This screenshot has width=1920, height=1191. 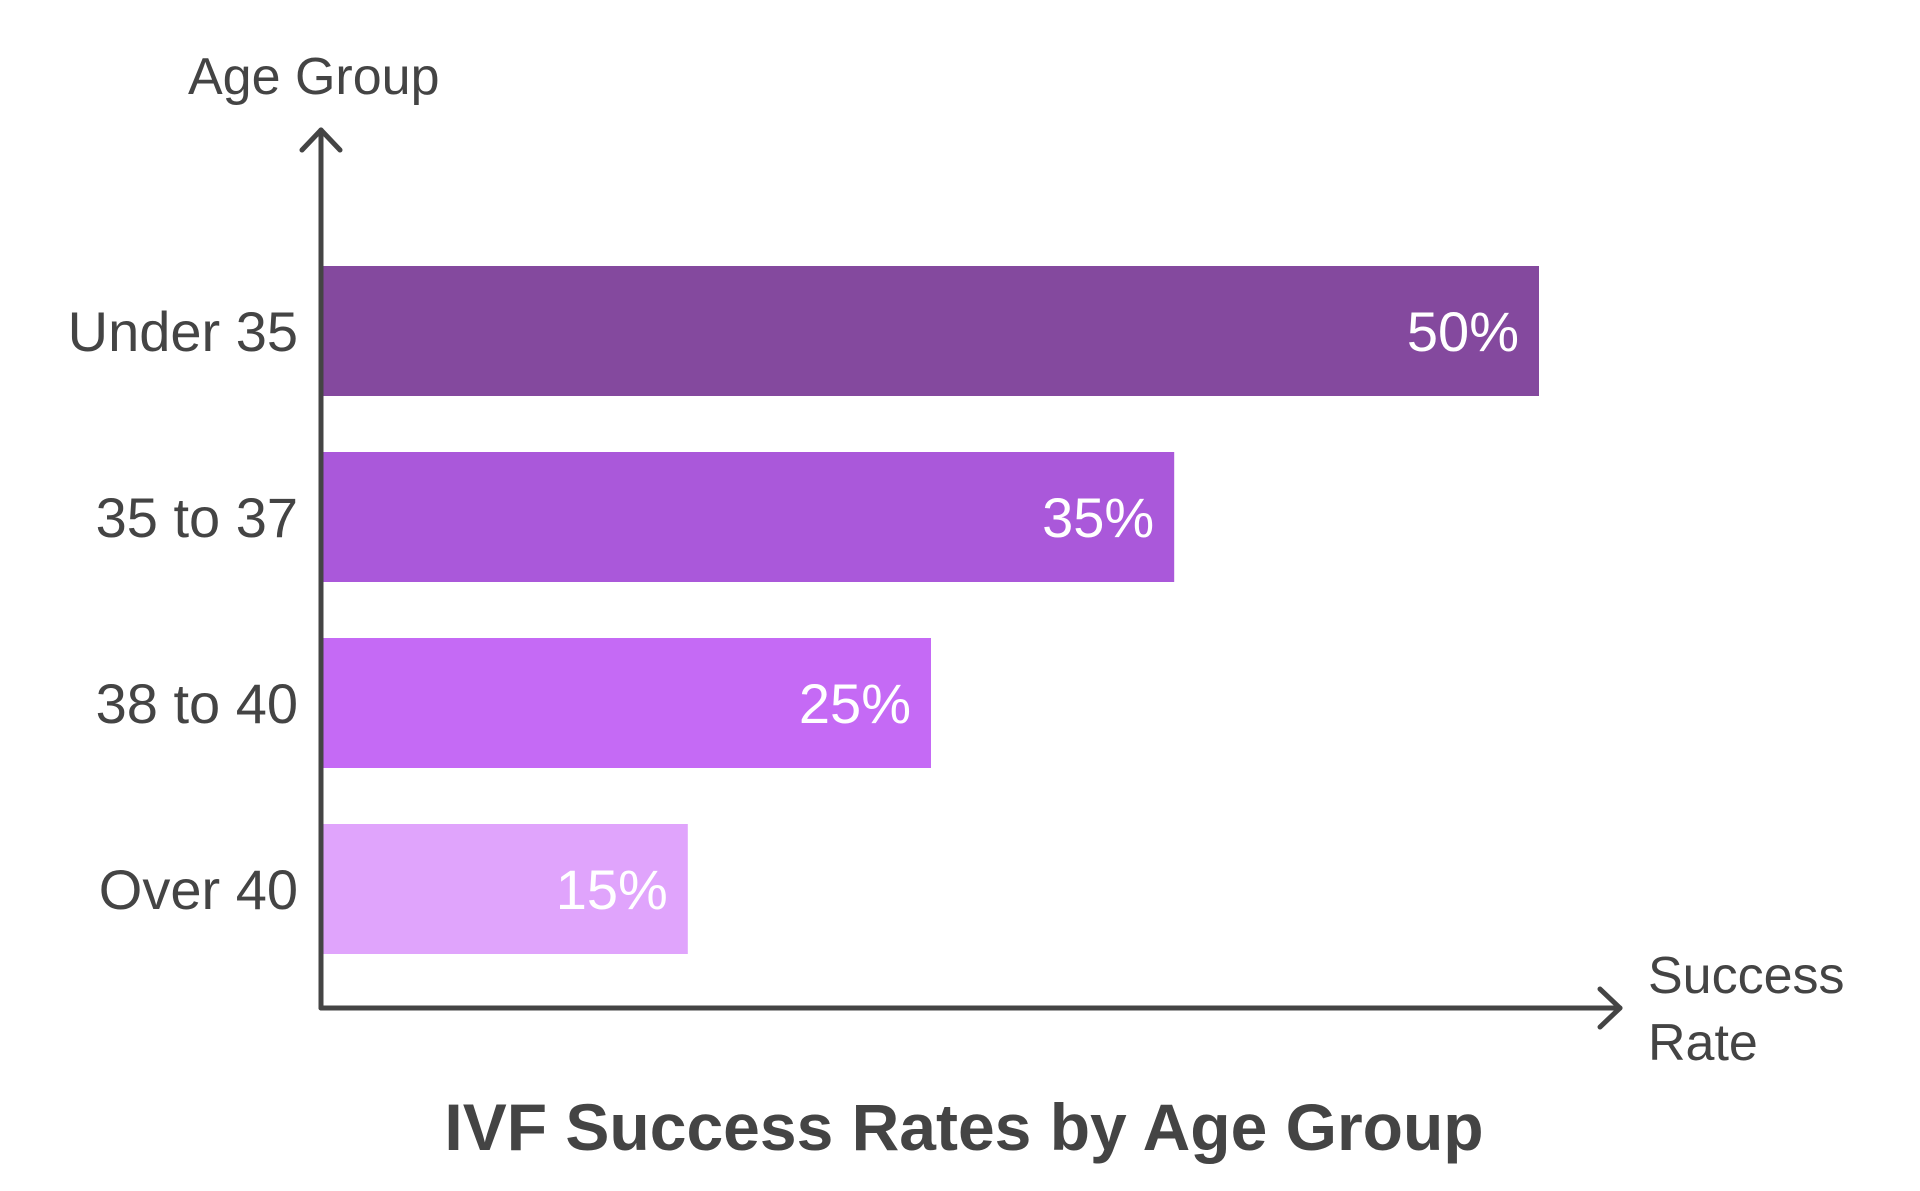 I want to click on x-axis-title-line-2: Rate, so click(x=1703, y=1043).